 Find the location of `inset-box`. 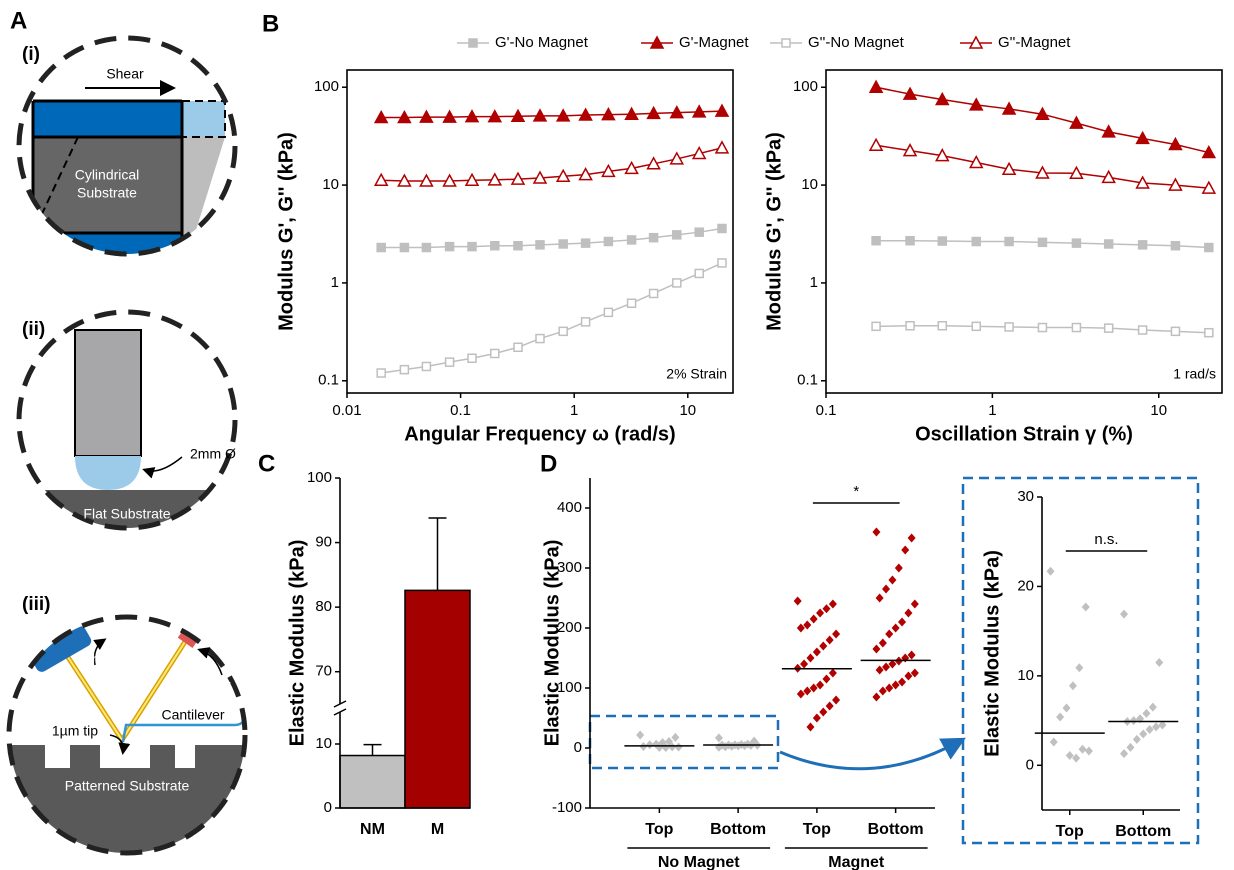

inset-box is located at coordinates (1080, 660).